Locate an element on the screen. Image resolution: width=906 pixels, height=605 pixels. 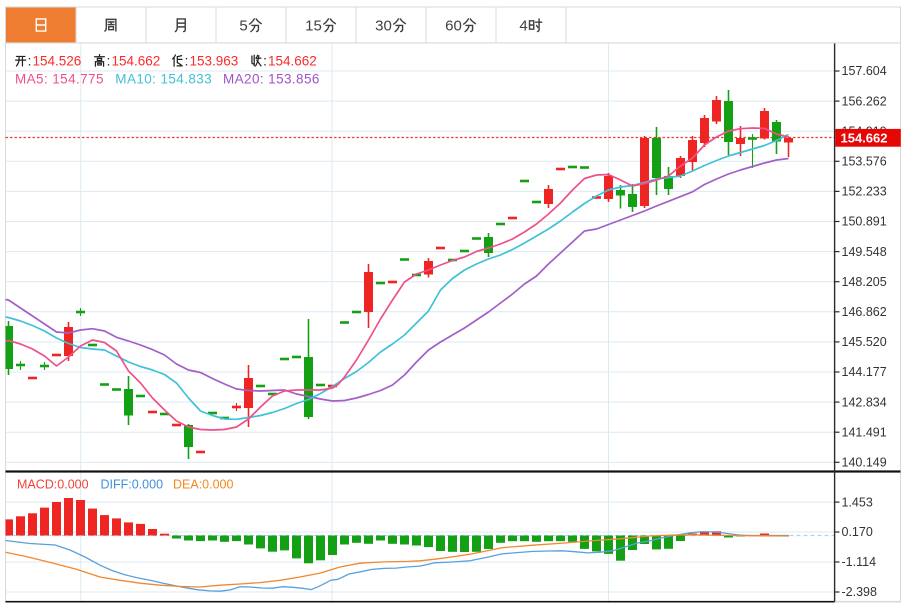
svg-text: 1.453 is located at coordinates (857, 502).